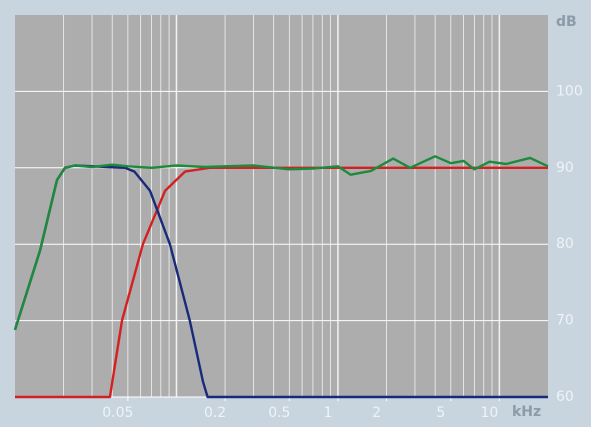 The width and height of the screenshot is (591, 427). I want to click on y-tick-label: 60, so click(565, 397).